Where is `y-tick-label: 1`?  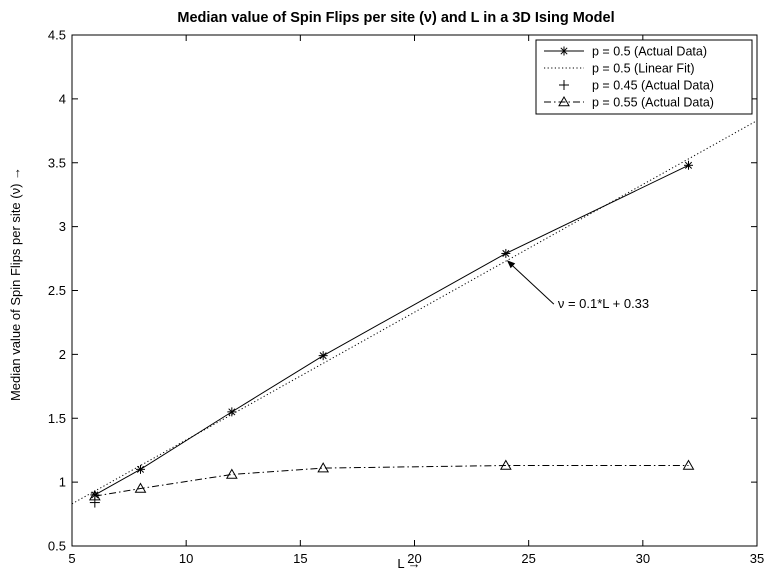
y-tick-label: 1 is located at coordinates (62, 482).